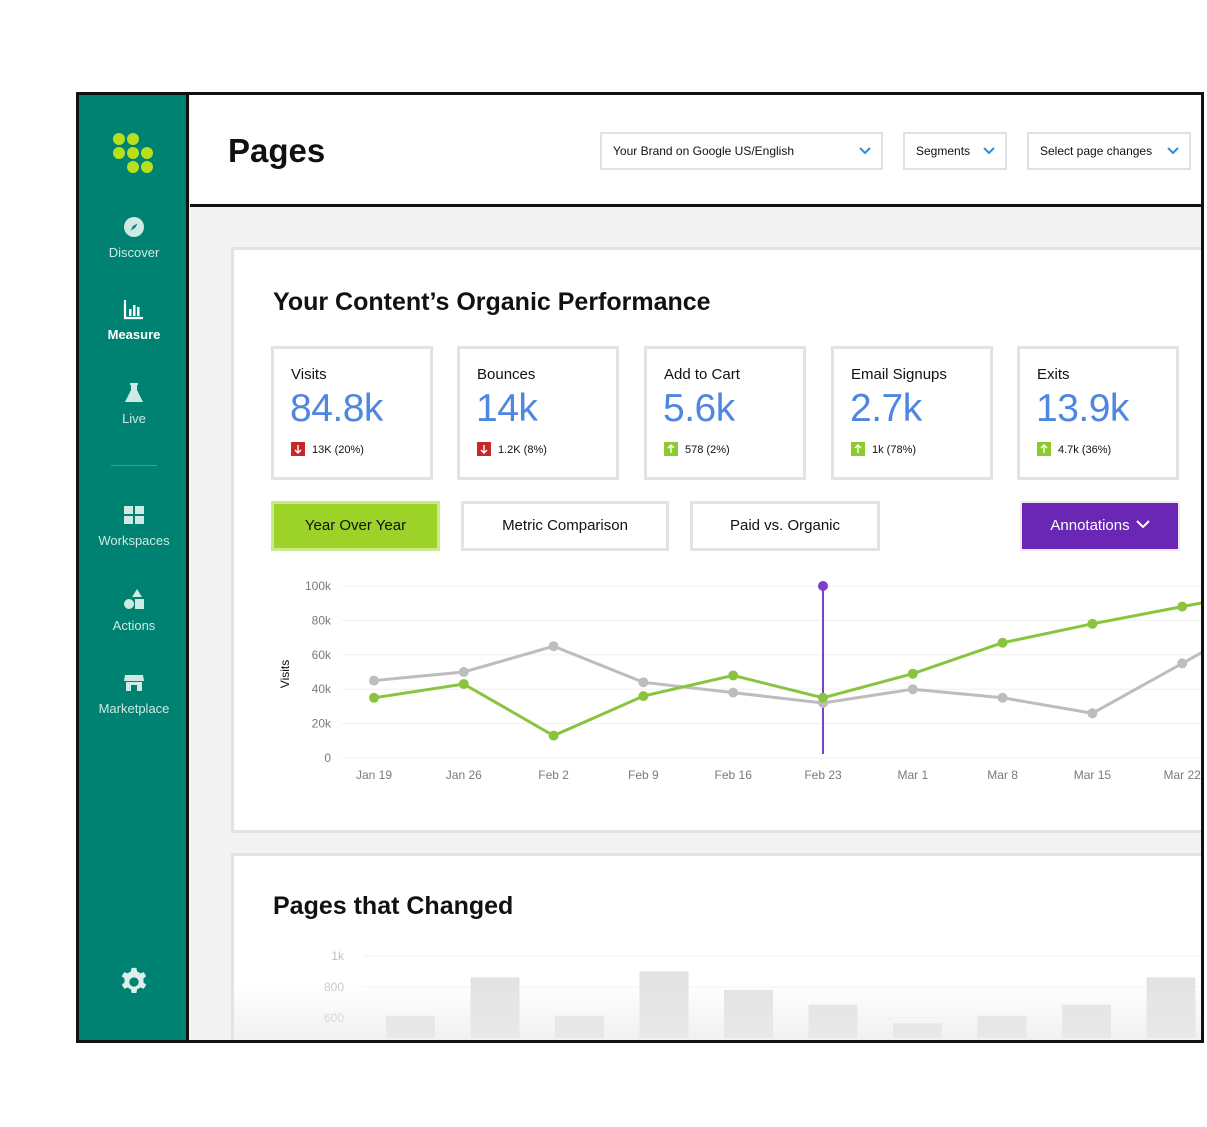  I want to click on sidebar-item-actions: Actions, so click(134, 610).